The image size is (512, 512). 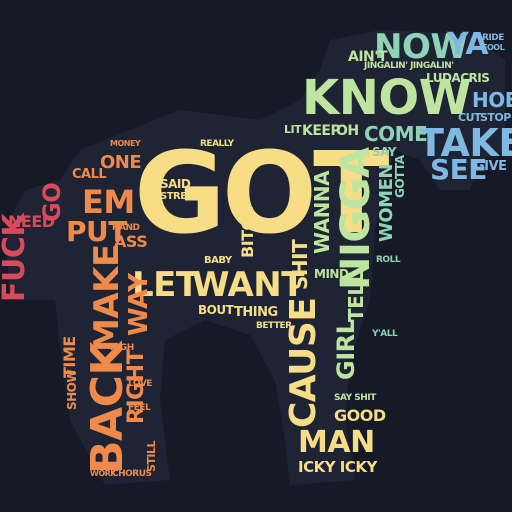 I want to click on word-show: SHOW, so click(x=72, y=389).